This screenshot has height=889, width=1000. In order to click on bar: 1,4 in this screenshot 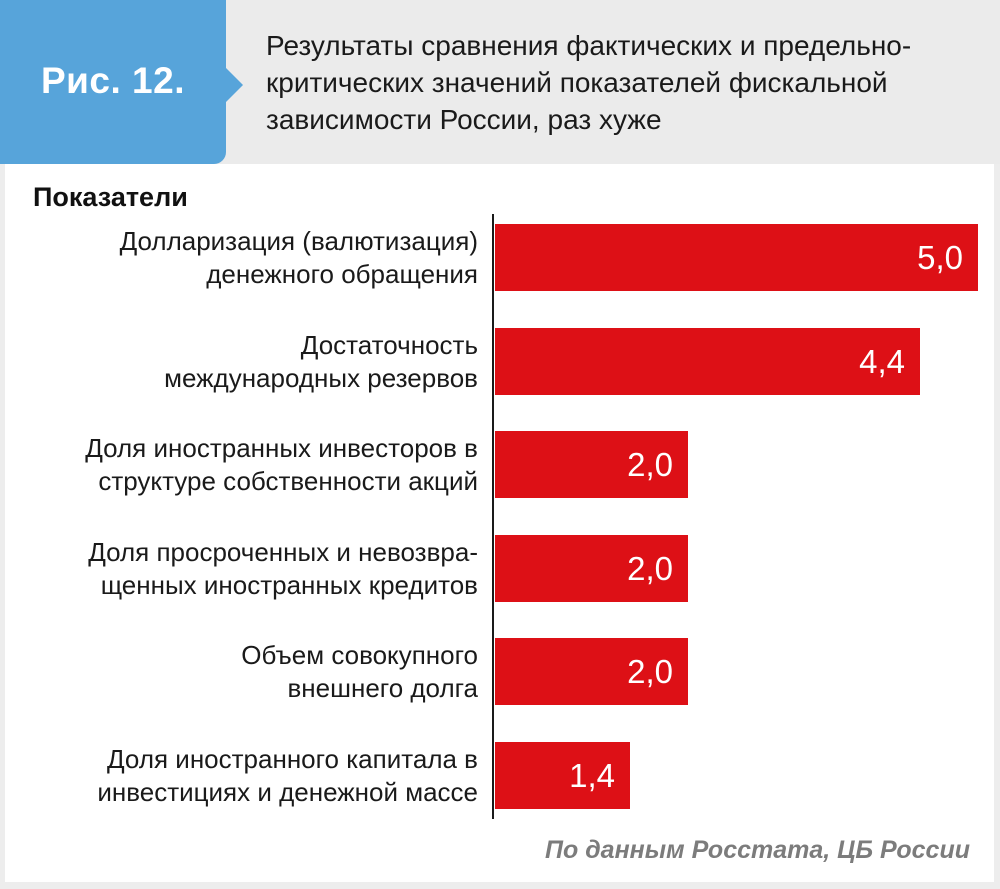, I will do `click(562, 775)`.